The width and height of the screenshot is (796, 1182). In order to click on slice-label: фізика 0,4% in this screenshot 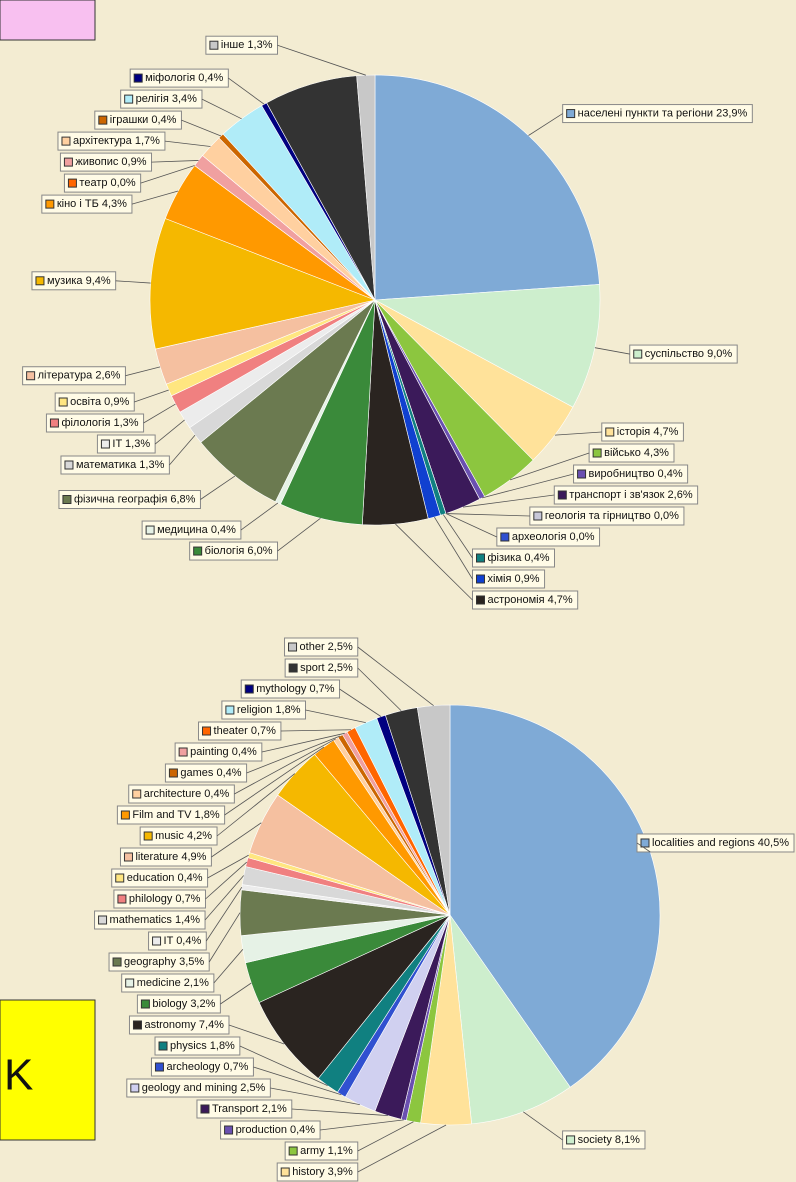, I will do `click(498, 541)`.